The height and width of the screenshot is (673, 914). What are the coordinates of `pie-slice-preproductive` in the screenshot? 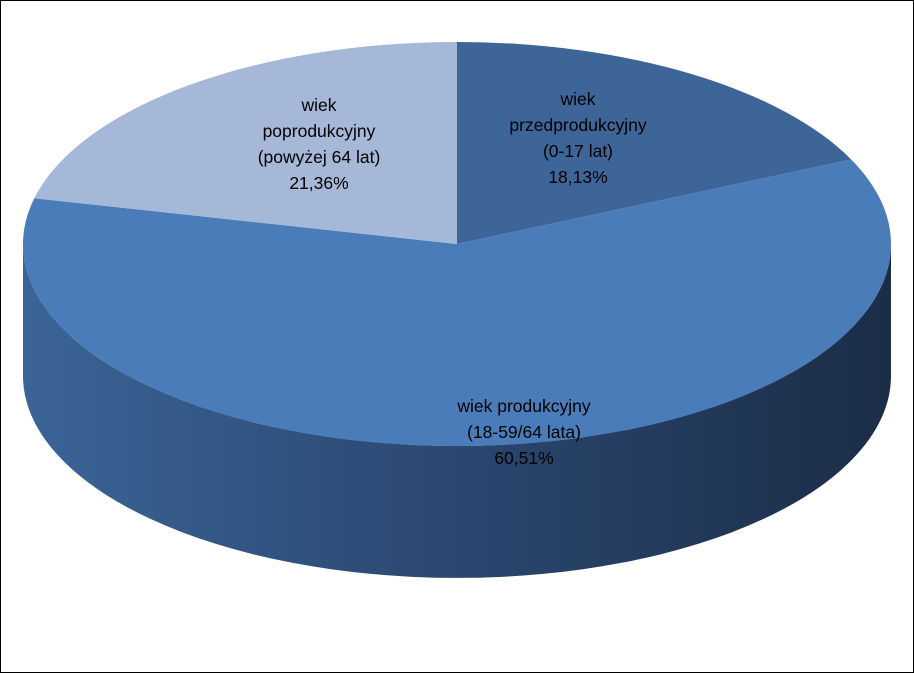 It's located at (654, 143).